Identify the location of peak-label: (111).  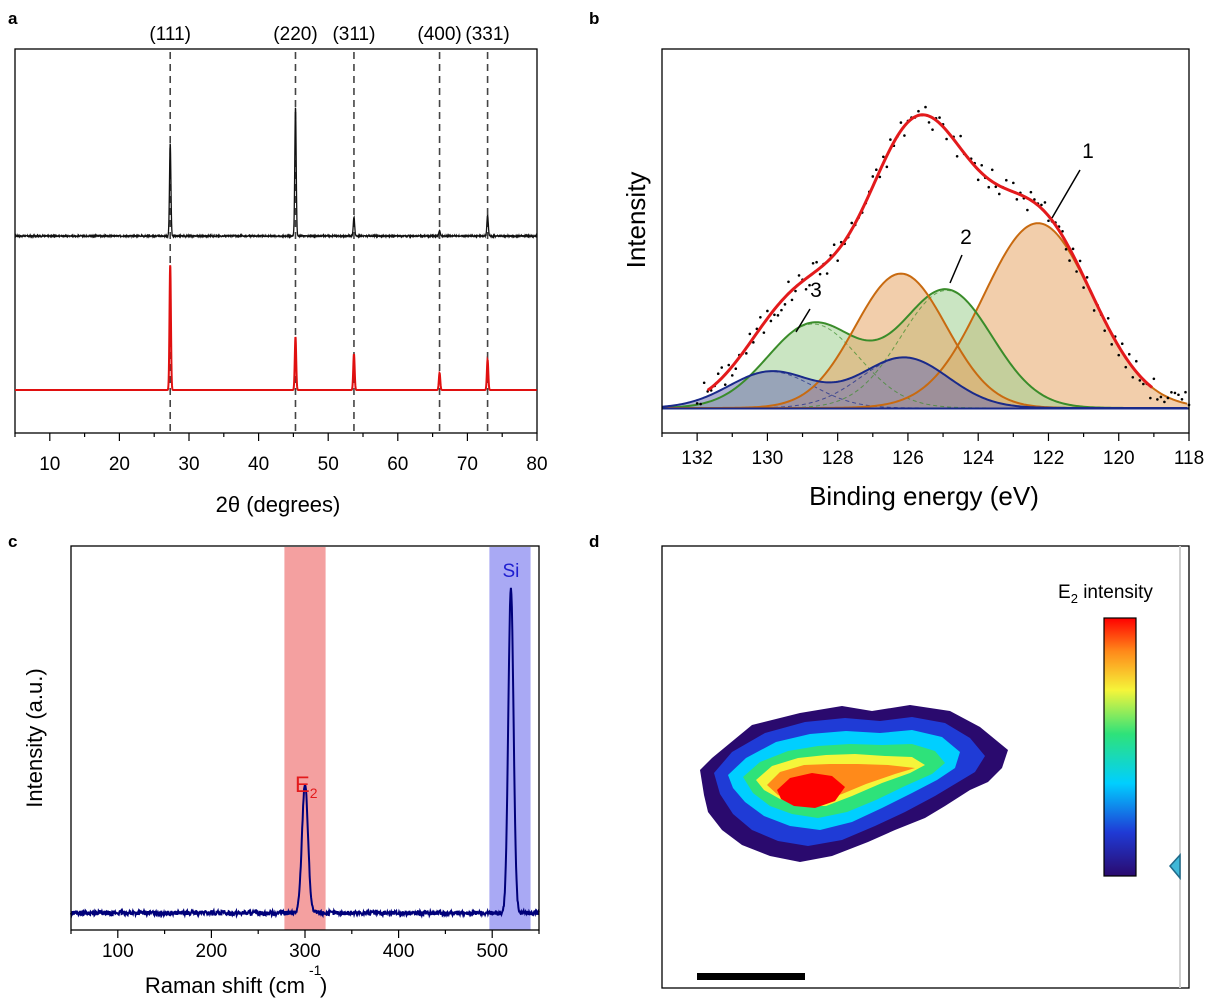
(170, 34).